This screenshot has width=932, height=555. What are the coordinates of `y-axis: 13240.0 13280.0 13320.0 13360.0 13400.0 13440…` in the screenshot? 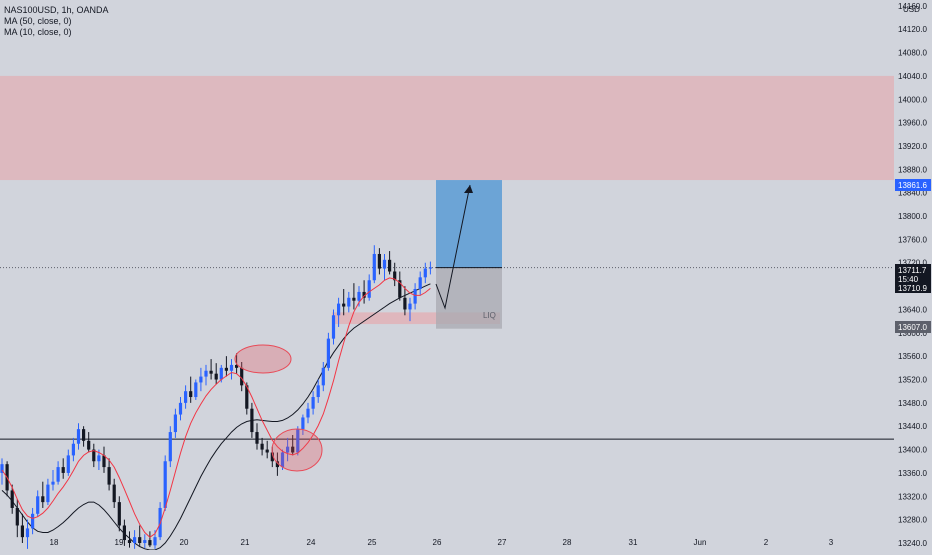 It's located at (912, 275).